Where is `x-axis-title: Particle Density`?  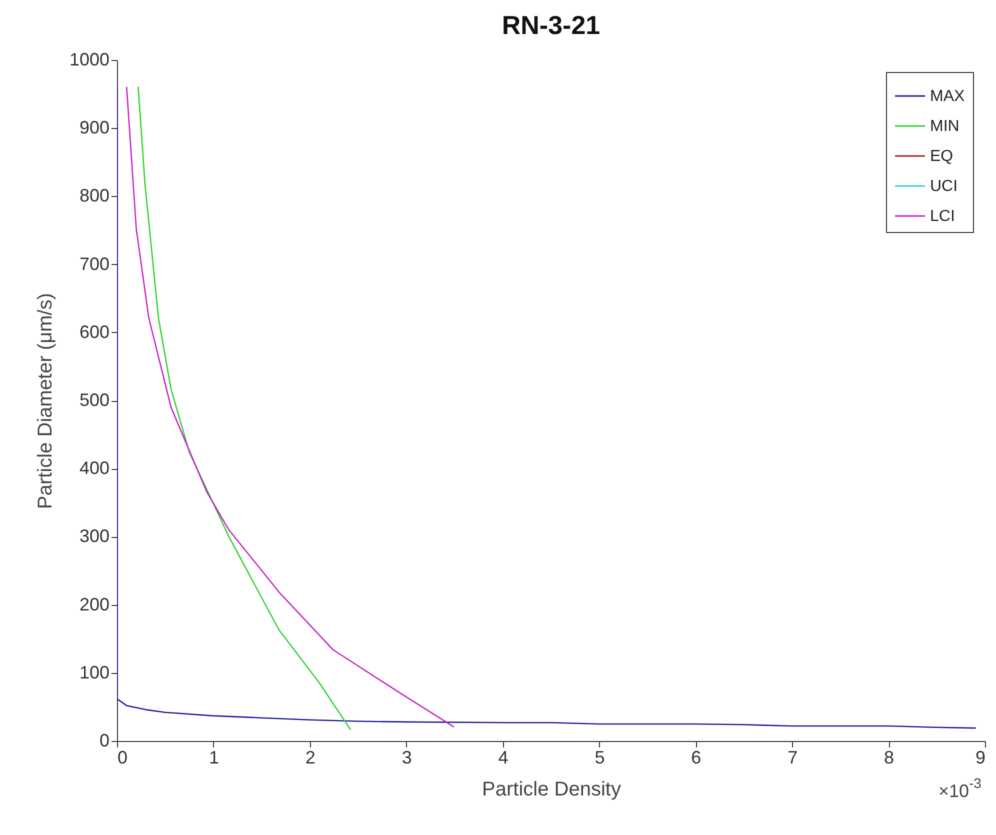 x-axis-title: Particle Density is located at coordinates (551, 789).